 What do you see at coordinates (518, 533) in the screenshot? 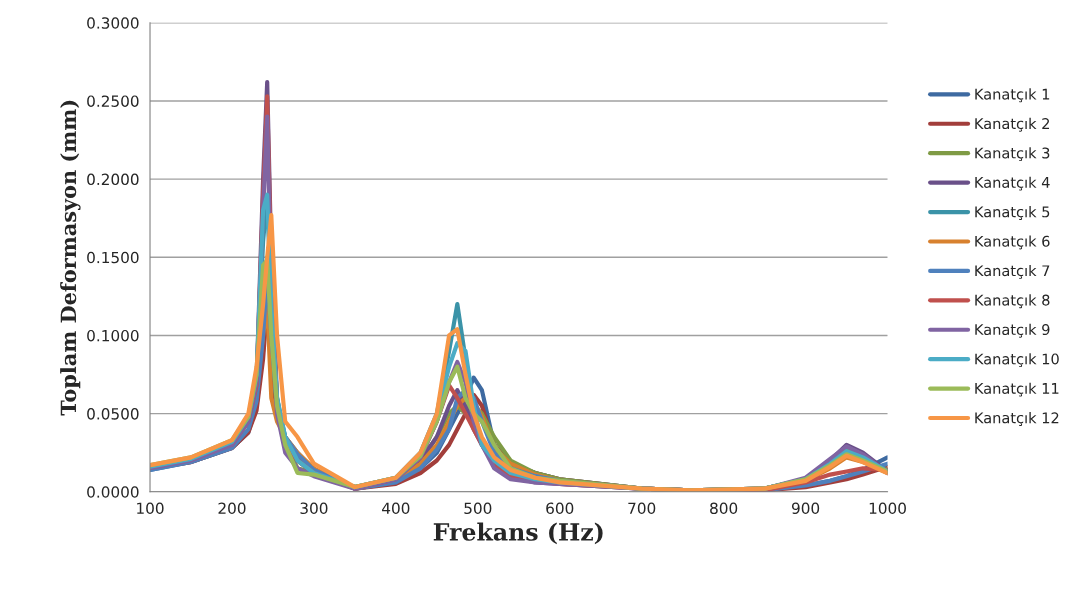
I see `x-axis-title: Frekans (Hz)` at bounding box center [518, 533].